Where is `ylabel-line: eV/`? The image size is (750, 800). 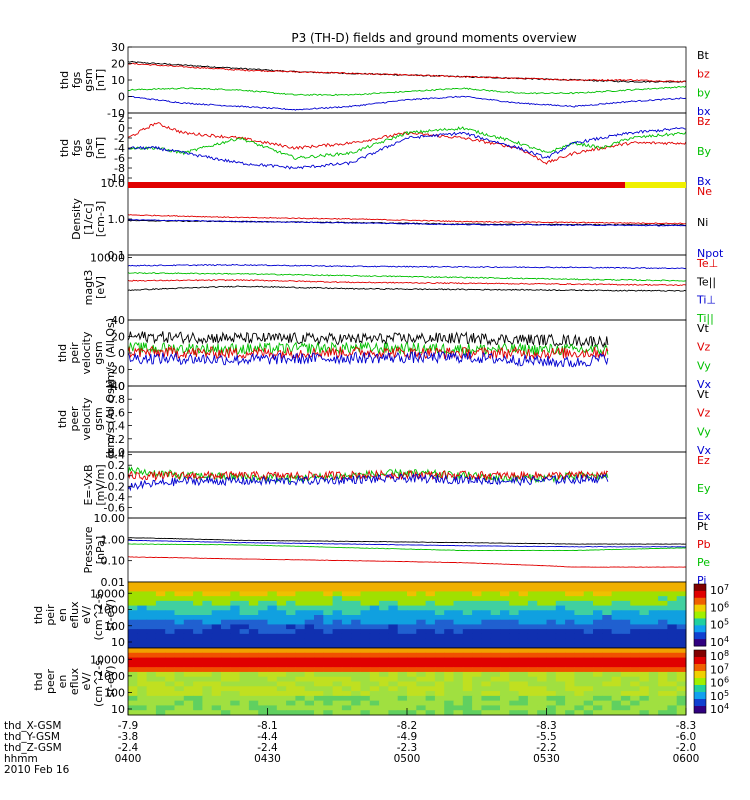
ylabel-line: eV/ is located at coordinates (86, 615).